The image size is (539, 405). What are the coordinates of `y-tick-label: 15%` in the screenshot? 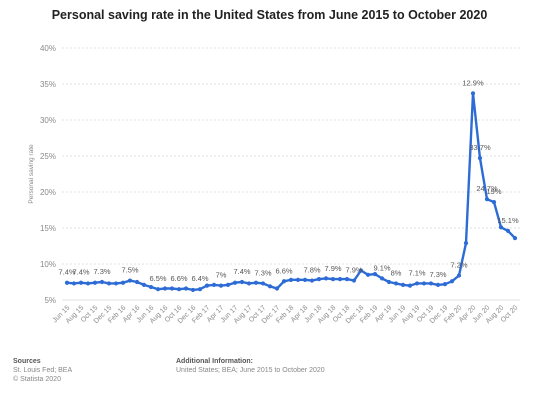 It's located at (48, 228).